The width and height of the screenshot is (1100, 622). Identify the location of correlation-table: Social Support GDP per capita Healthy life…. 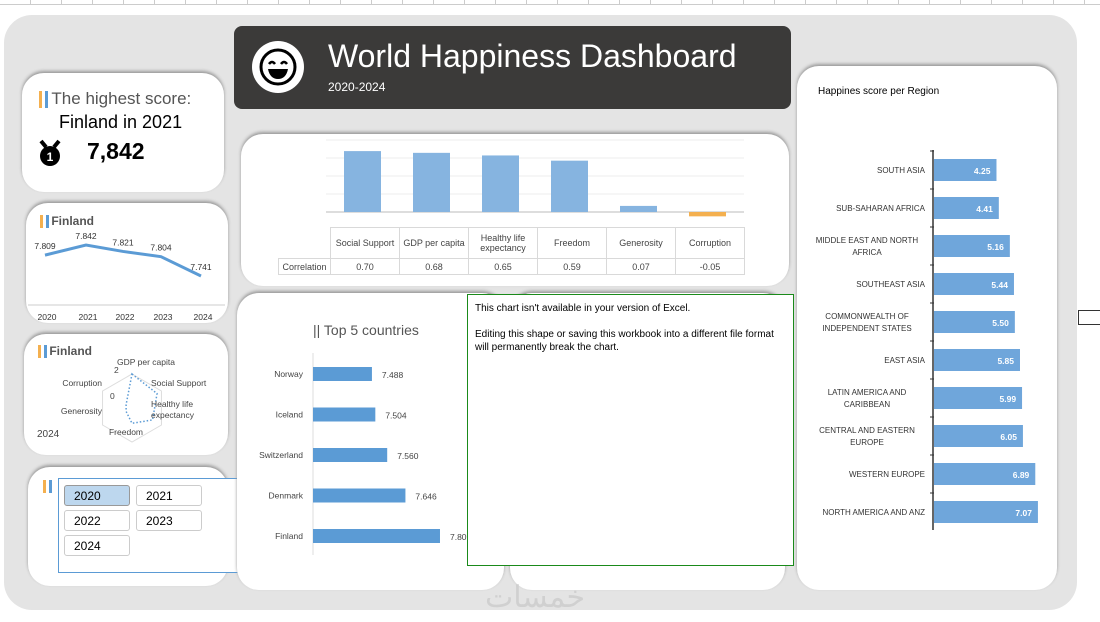
(511, 251).